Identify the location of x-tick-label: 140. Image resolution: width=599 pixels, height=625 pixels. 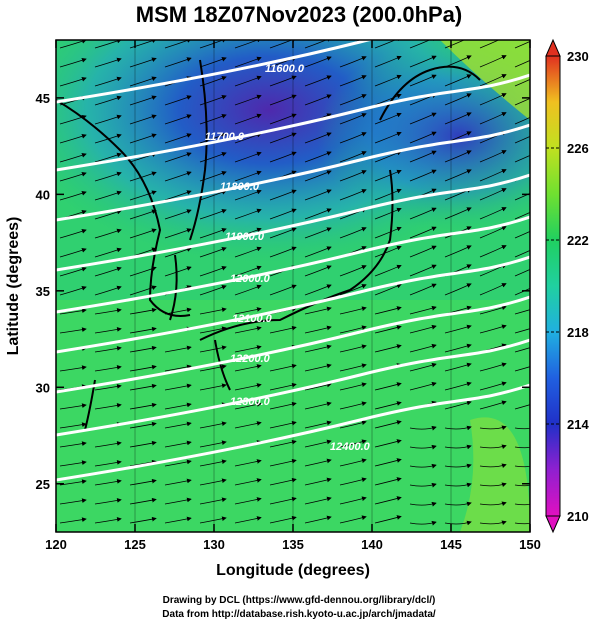
(372, 544).